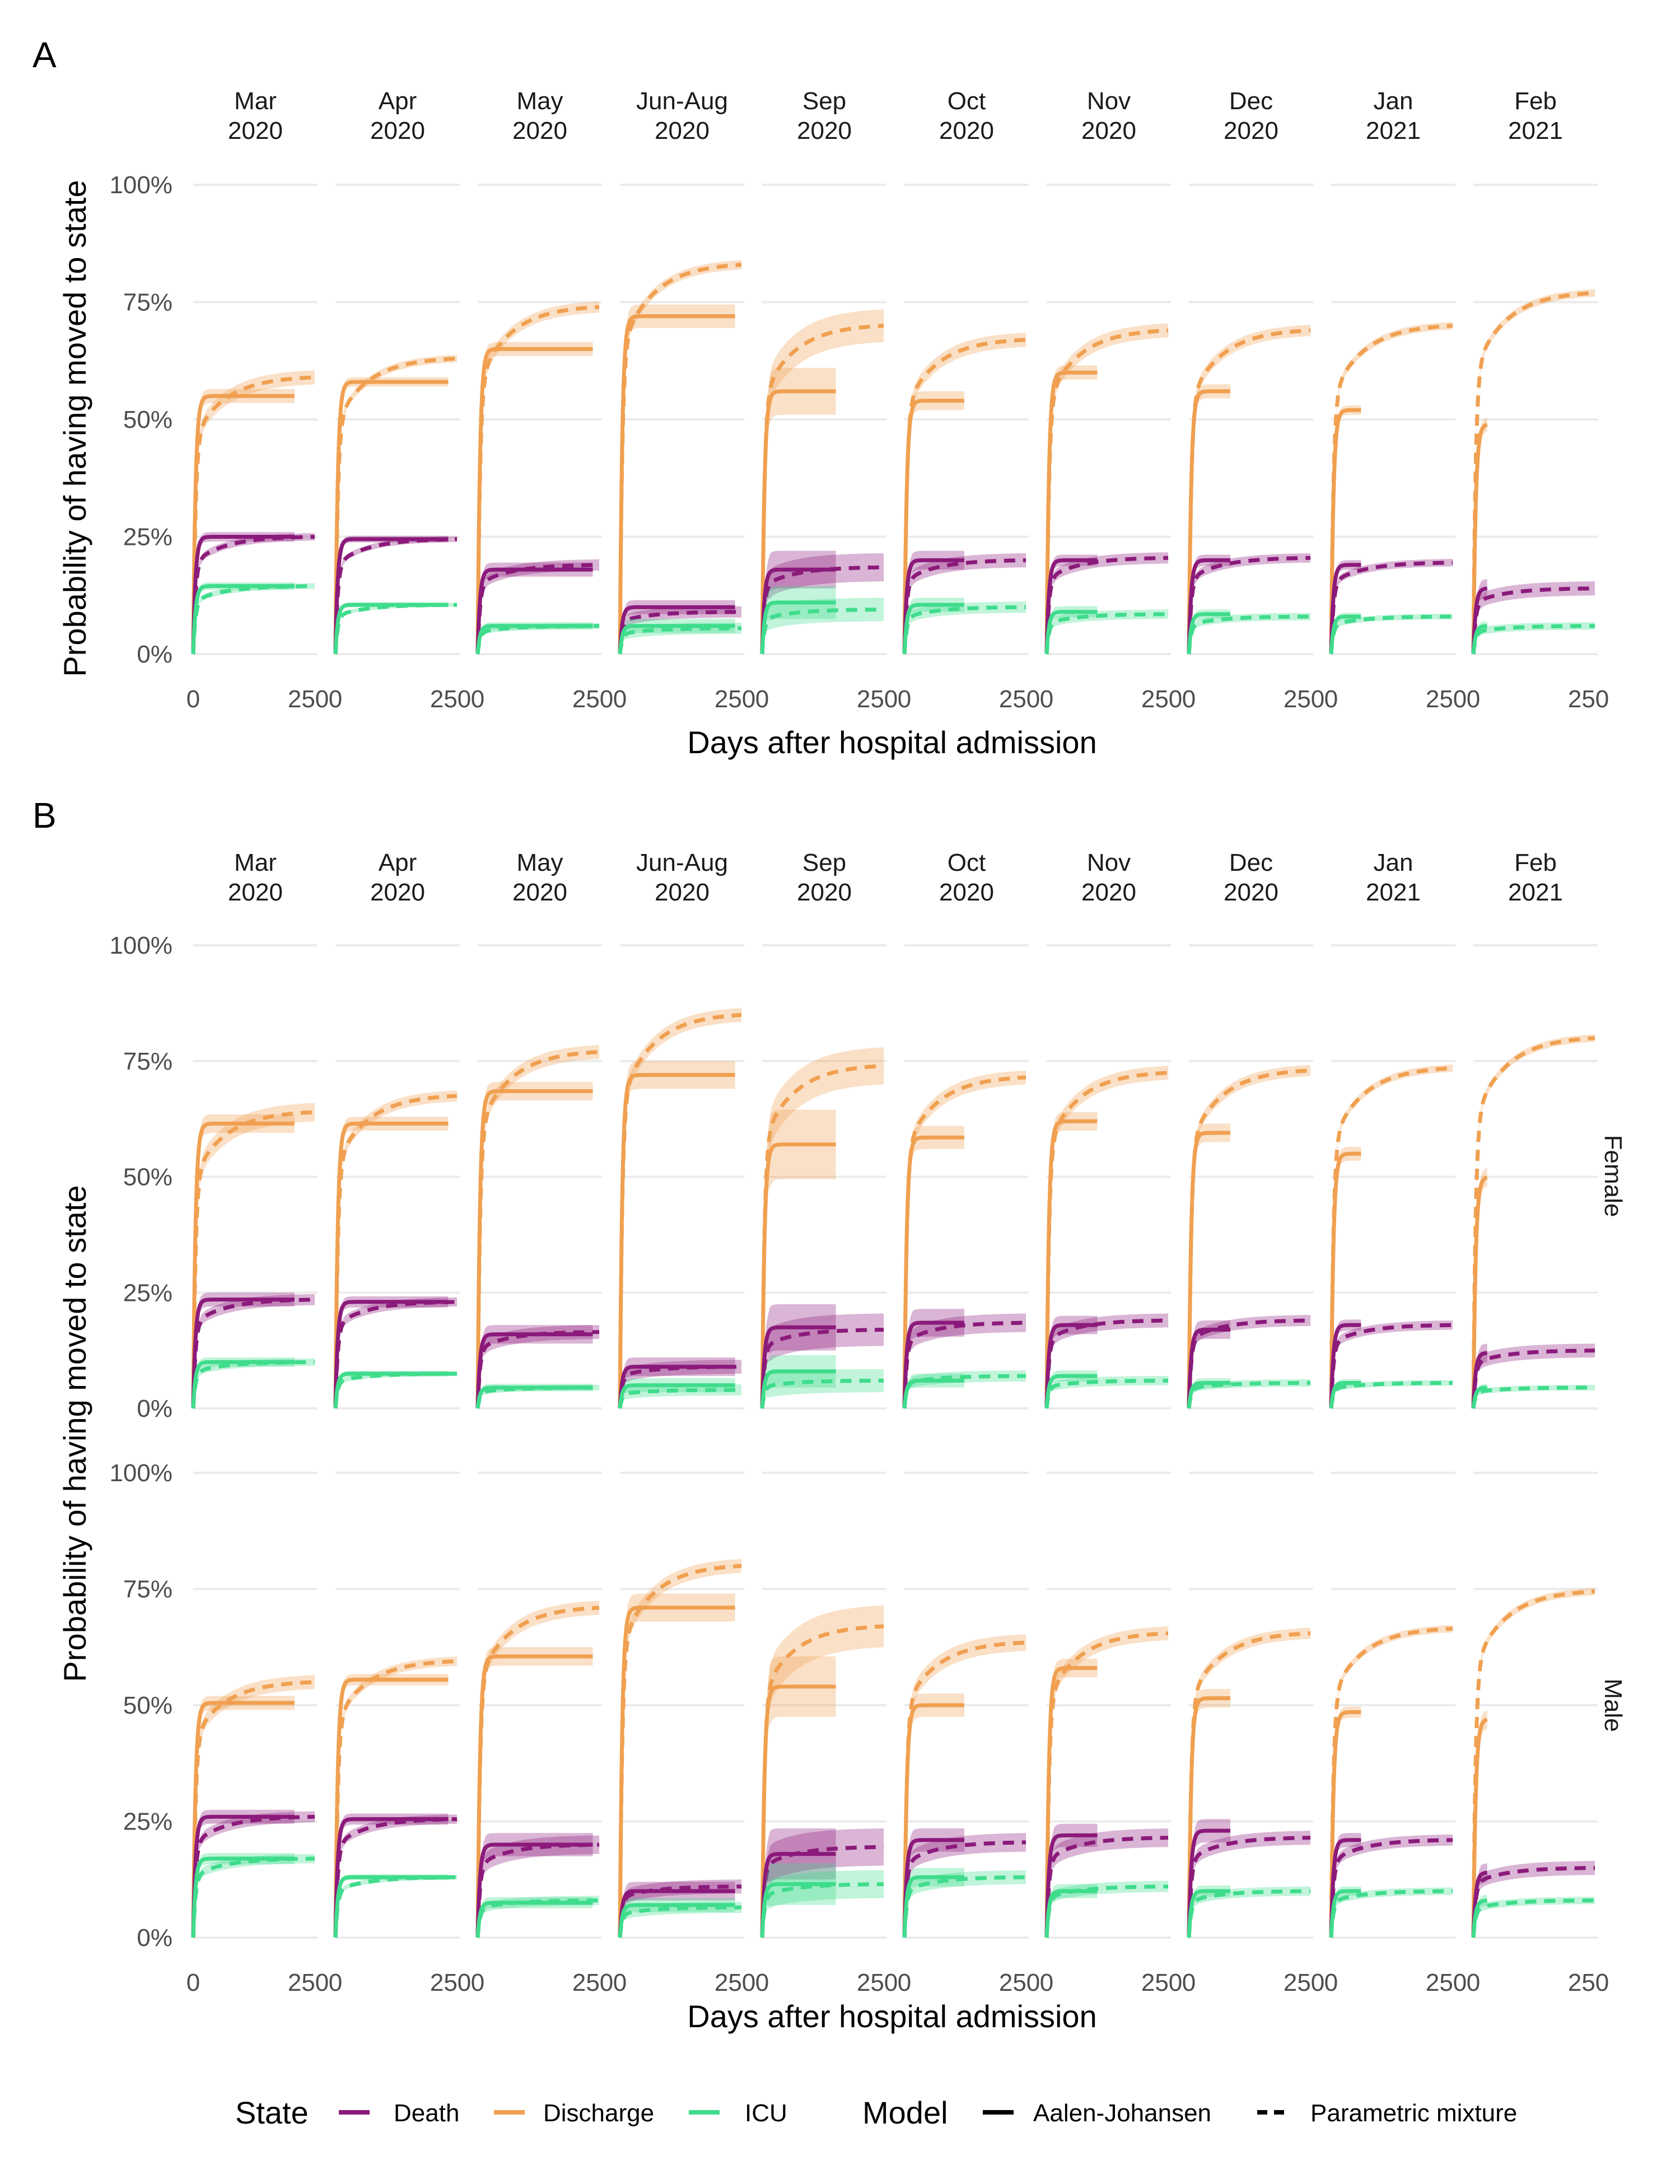  What do you see at coordinates (1394, 101) in the screenshot?
I see `facet-strip-jan-2021-panela: Jan` at bounding box center [1394, 101].